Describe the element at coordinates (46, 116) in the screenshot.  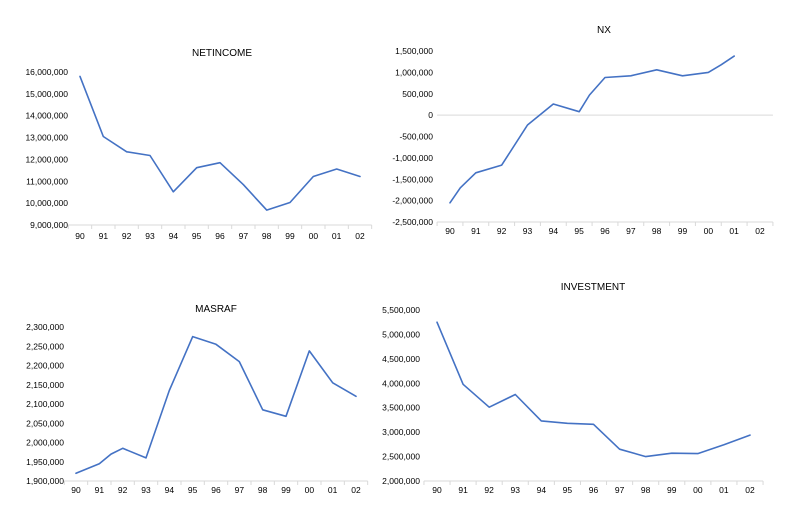
I see `y-tick-label: 14,000,000` at that location.